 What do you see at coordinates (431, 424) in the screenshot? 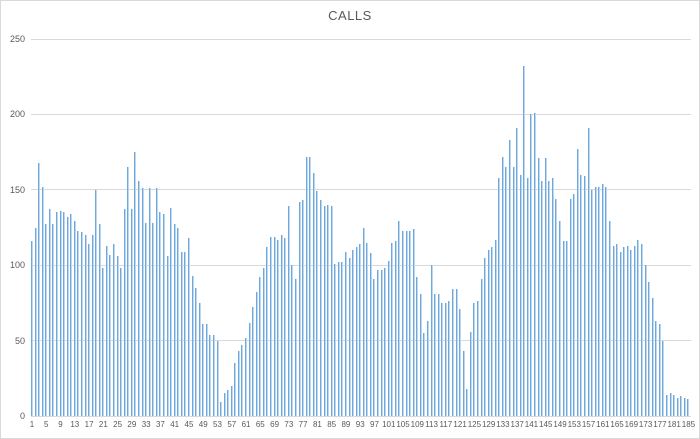
I see `x-axis-tick-label: 113` at bounding box center [431, 424].